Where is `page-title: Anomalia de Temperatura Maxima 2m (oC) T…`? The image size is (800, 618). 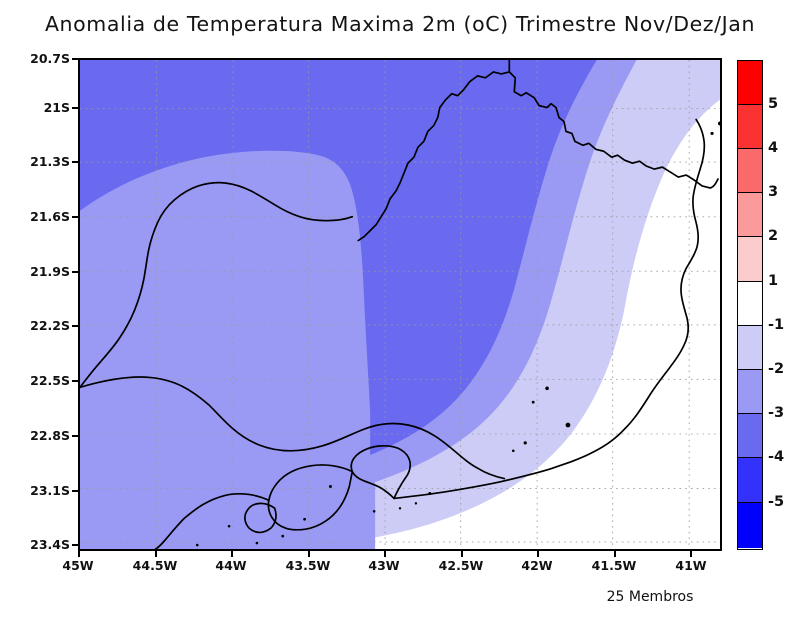 page-title: Anomalia de Temperatura Maxima 2m (oC) T… is located at coordinates (400, 24).